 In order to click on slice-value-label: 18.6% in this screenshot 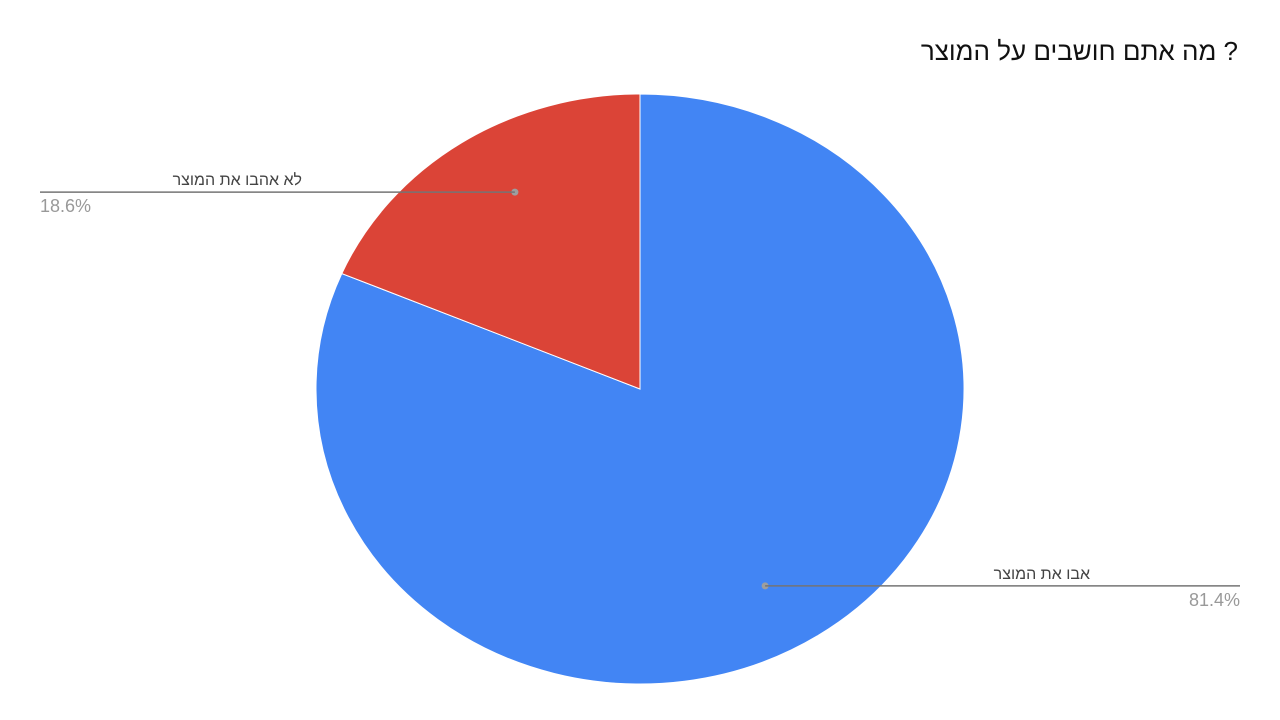, I will do `click(65, 206)`.